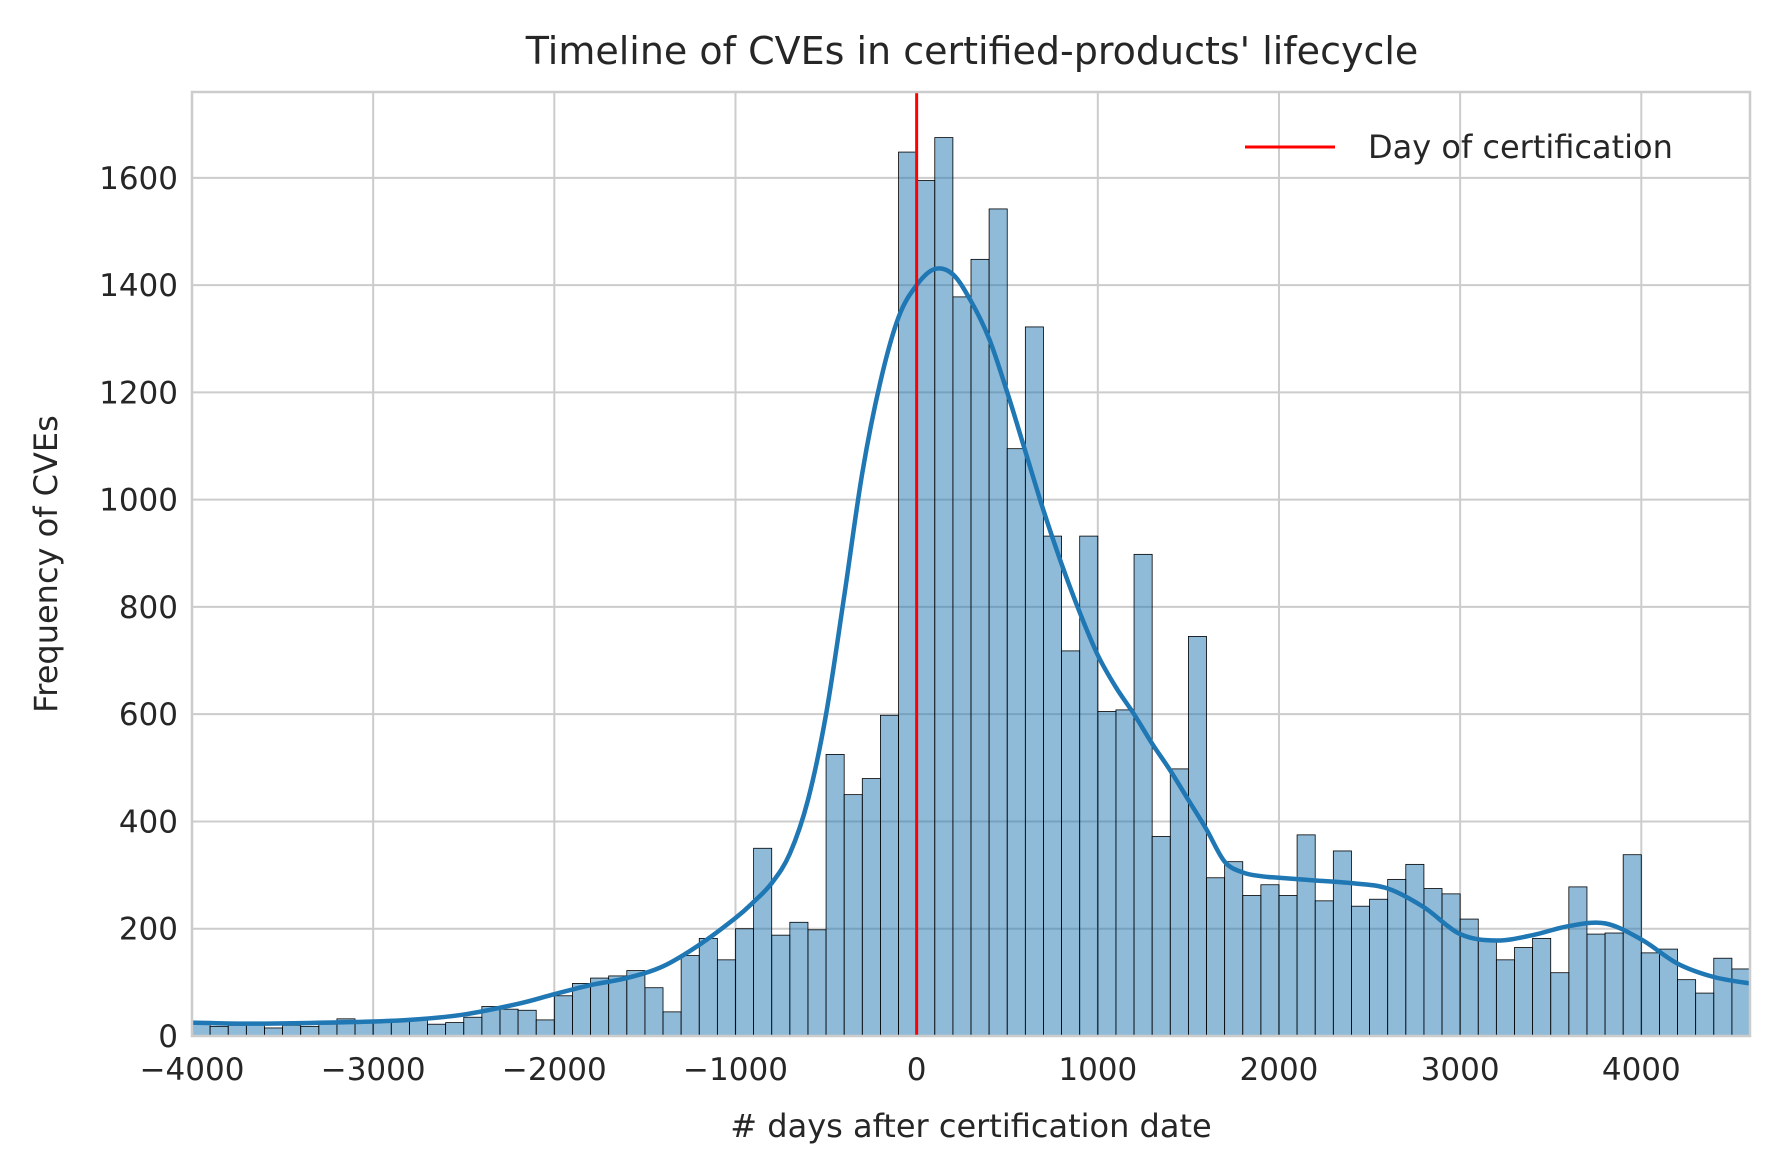 The height and width of the screenshot is (1170, 1770). I want to click on y-tick-label: 1400, so click(138, 286).